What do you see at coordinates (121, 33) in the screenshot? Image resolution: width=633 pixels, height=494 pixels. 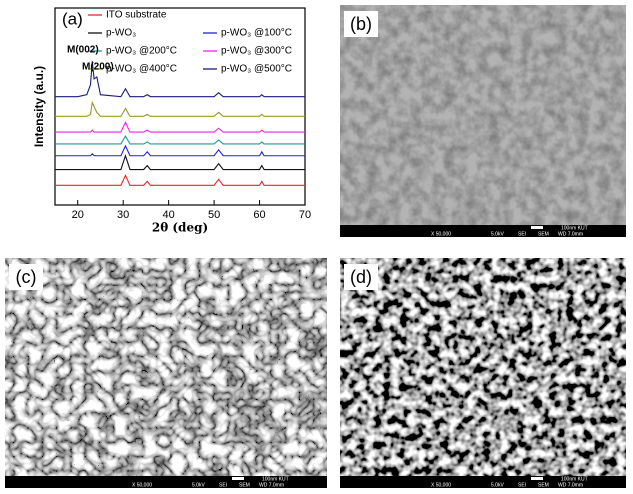 I see `legend-label: p-WO₃` at bounding box center [121, 33].